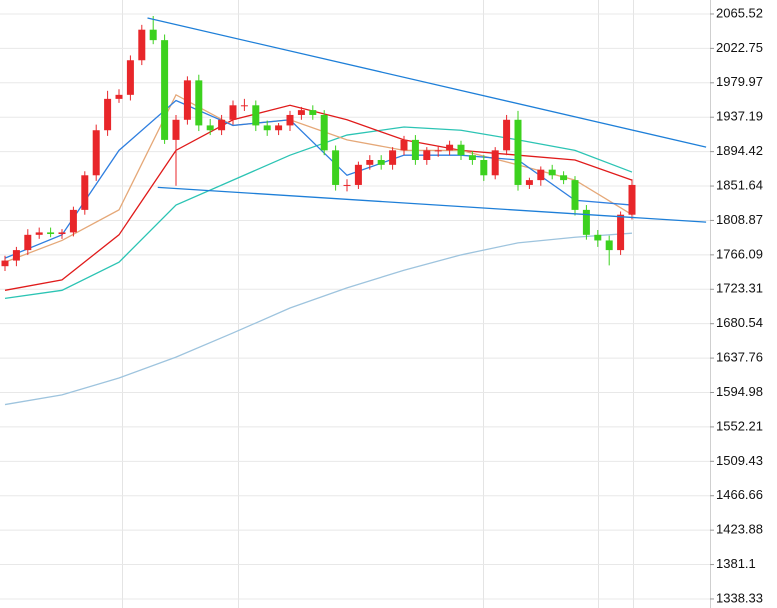  Describe the element at coordinates (432, 204) in the screenshot. I see `trendline` at that location.